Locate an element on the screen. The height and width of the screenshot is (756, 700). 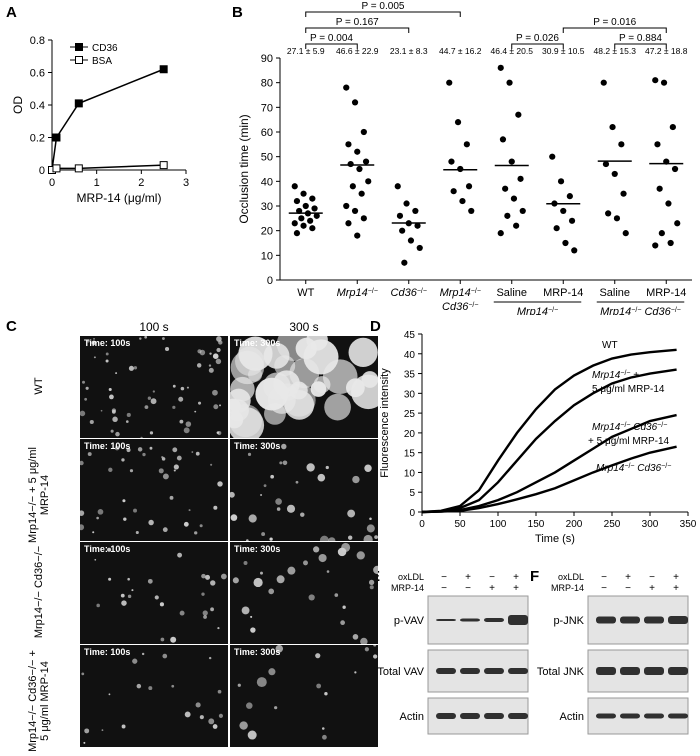
y-tick-label: 0.2 is located at coordinates (37, 139).